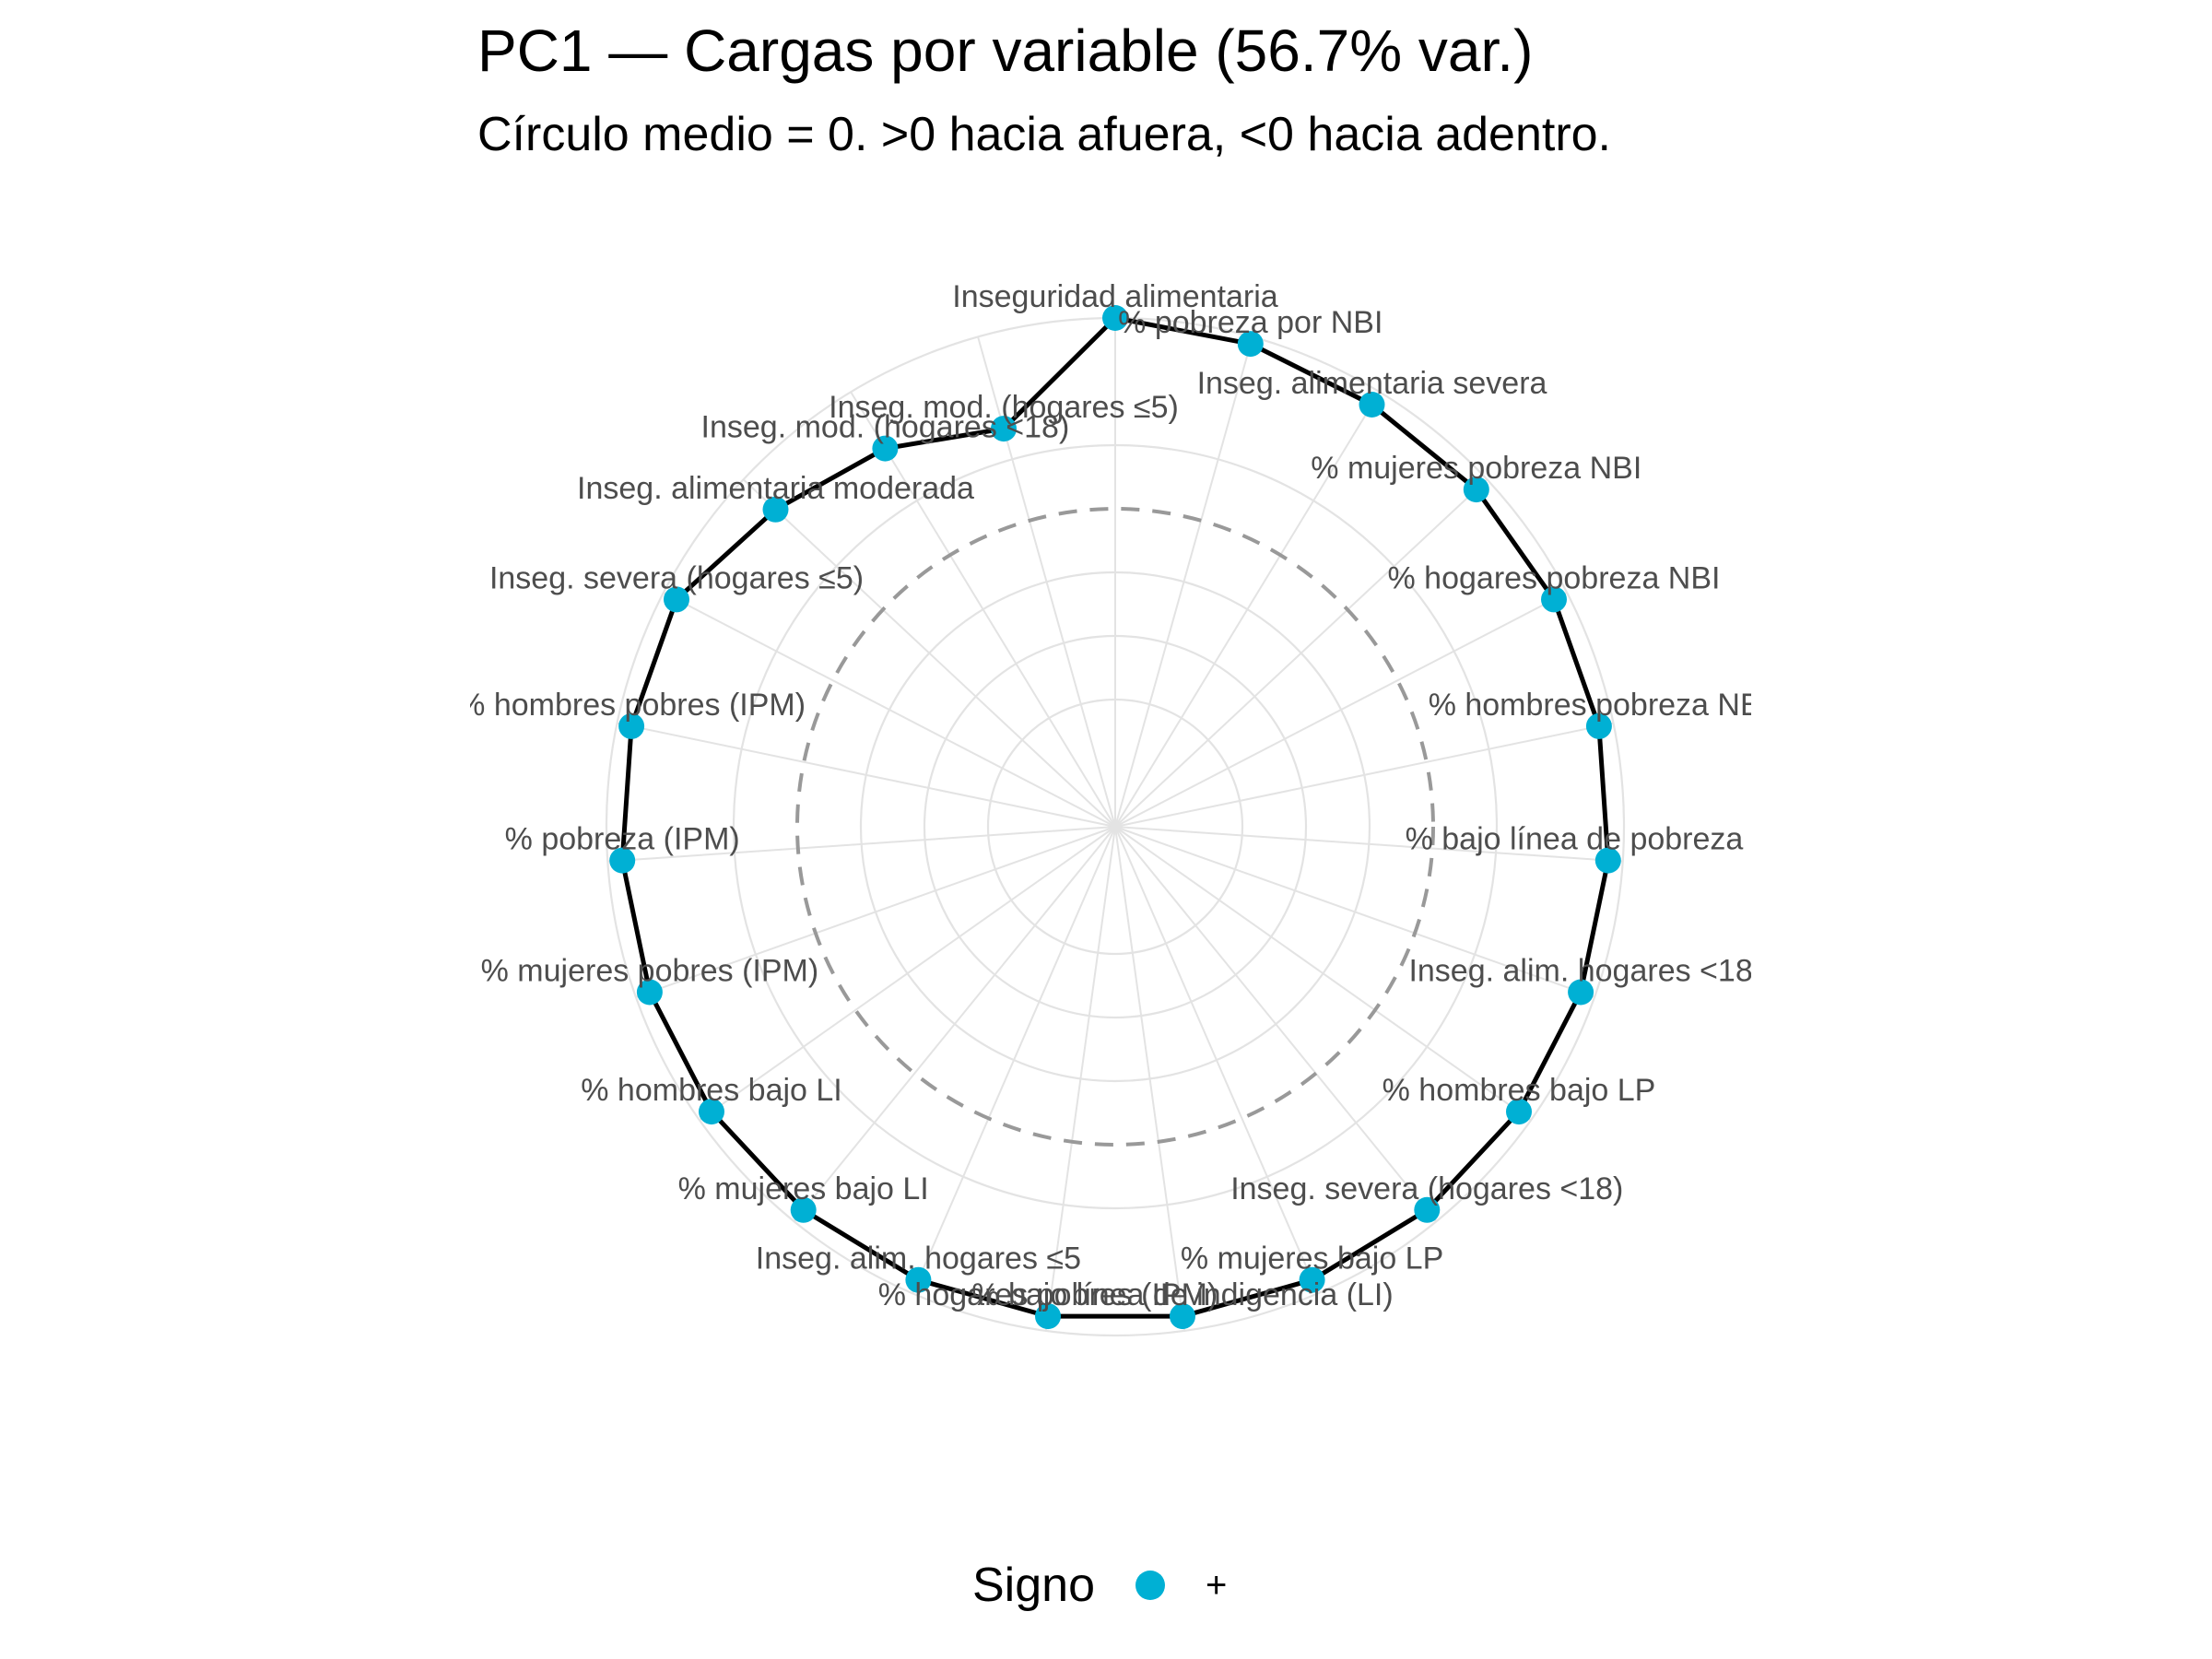 The height and width of the screenshot is (1659, 2212). I want to click on axis-label: Inseg. severa (hogares ≤5), so click(676, 577).